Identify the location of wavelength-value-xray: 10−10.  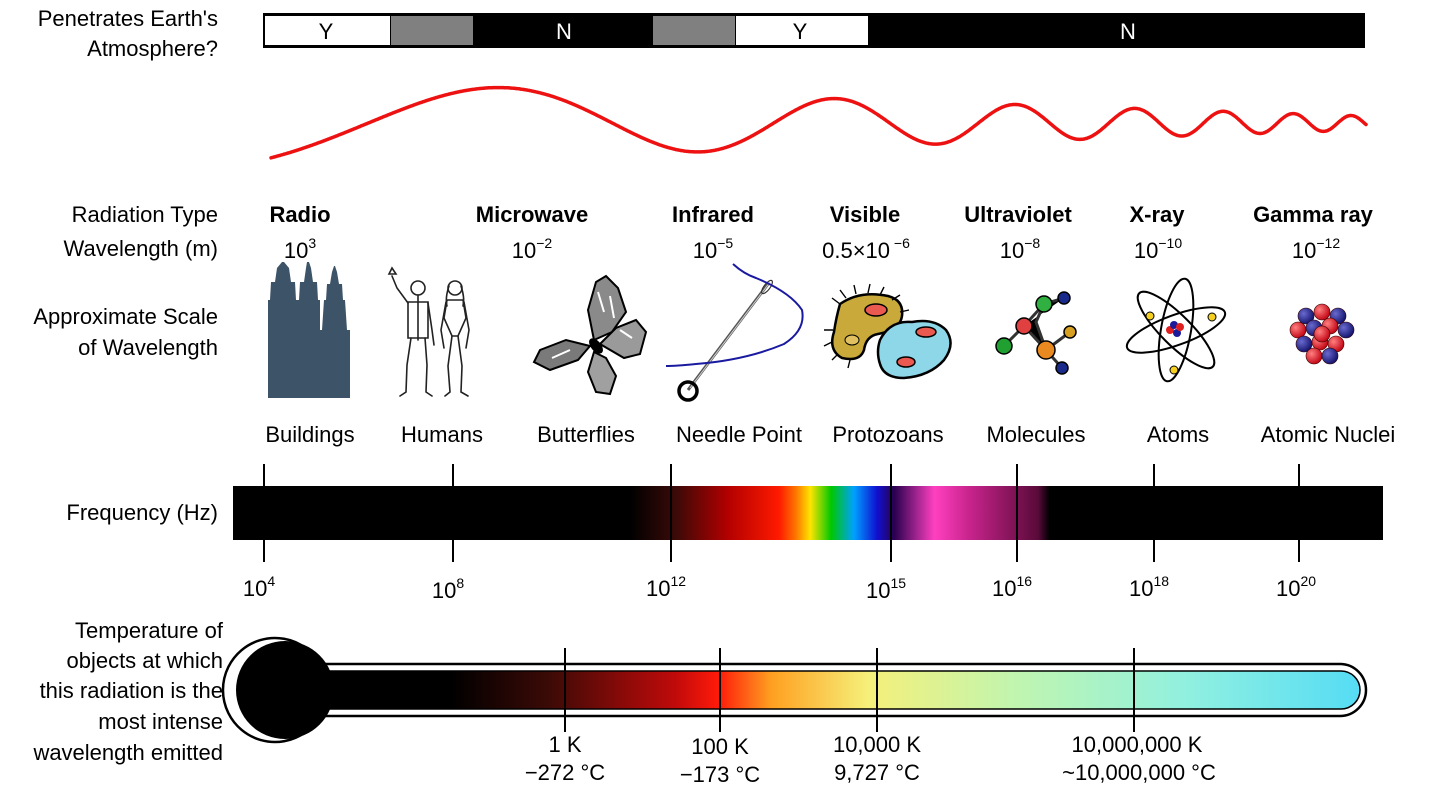
(1158, 249).